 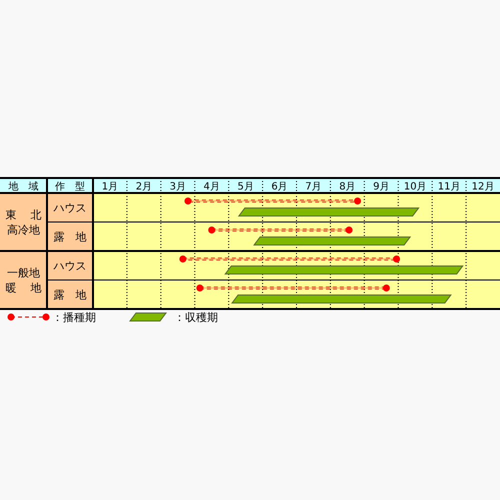 I want to click on text: 一般地, so click(x=23, y=273).